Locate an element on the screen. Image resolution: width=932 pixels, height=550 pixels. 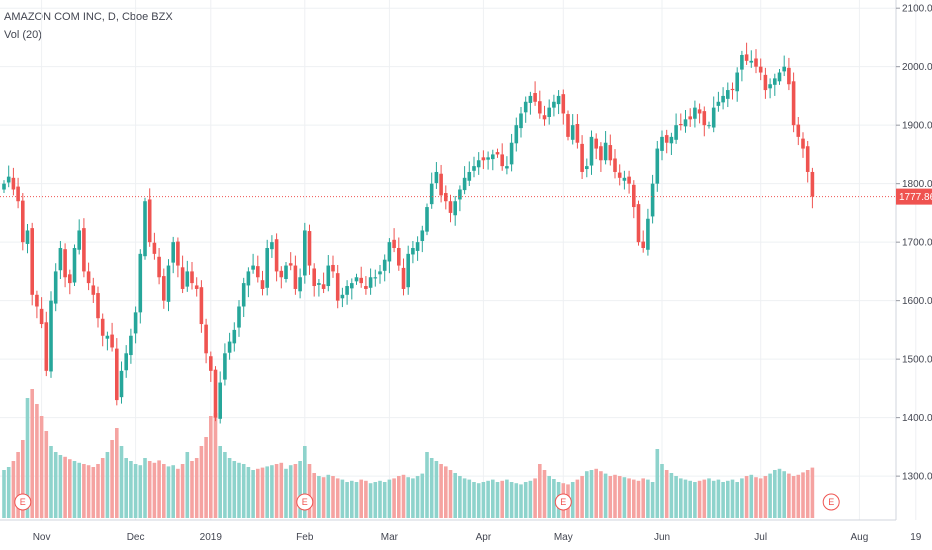
earnings-marker-label: E is located at coordinates (23, 502).